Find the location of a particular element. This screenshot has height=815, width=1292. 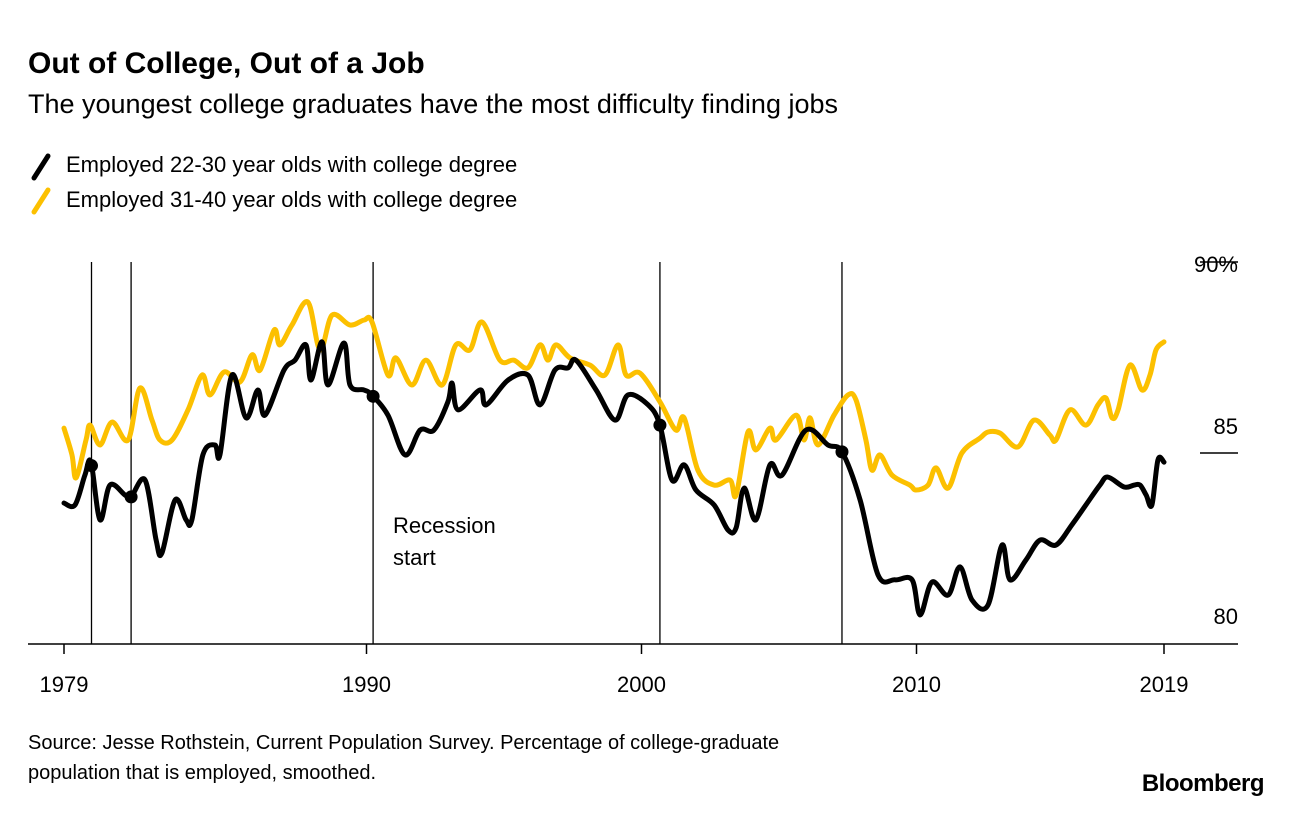

legend-swatch-yellow is located at coordinates (41, 201).